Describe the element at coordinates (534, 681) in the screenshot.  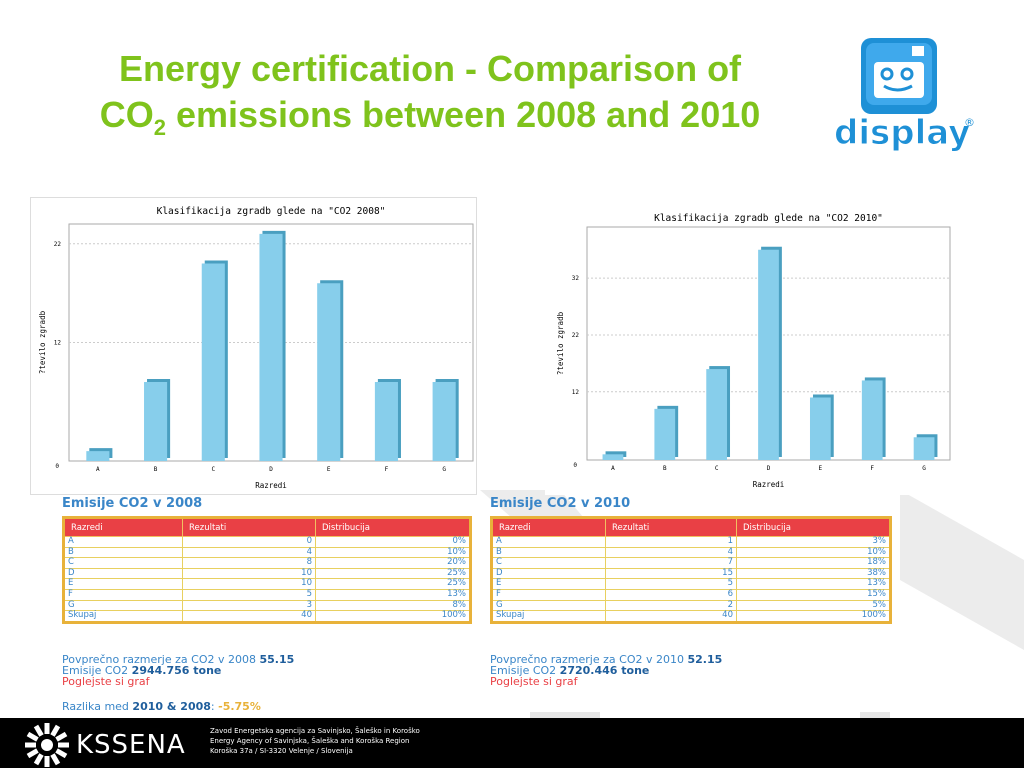
I see `view-graph-link-2010: Poglejste si graf` at that location.